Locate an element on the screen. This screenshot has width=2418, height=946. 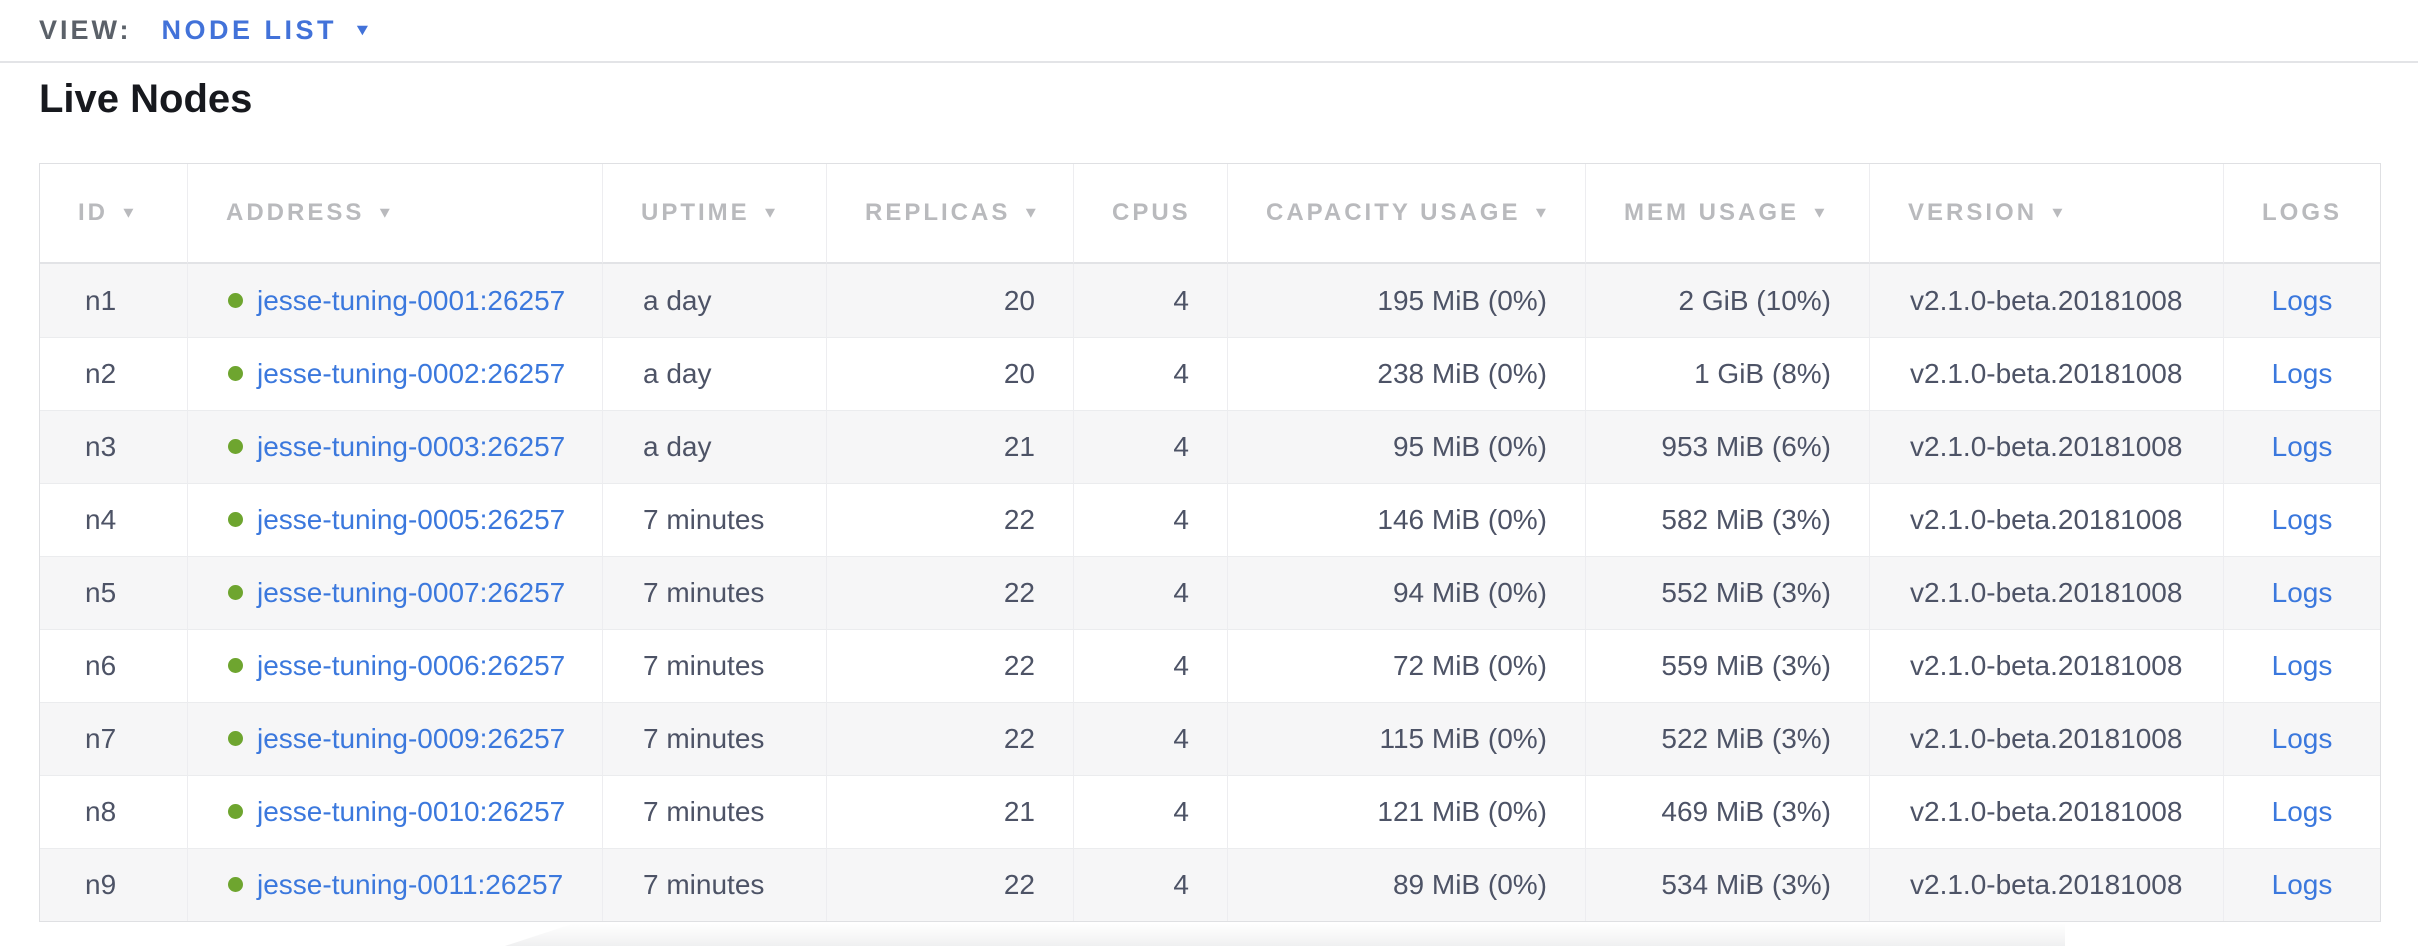
page-title: Live Nodes is located at coordinates (146, 99).